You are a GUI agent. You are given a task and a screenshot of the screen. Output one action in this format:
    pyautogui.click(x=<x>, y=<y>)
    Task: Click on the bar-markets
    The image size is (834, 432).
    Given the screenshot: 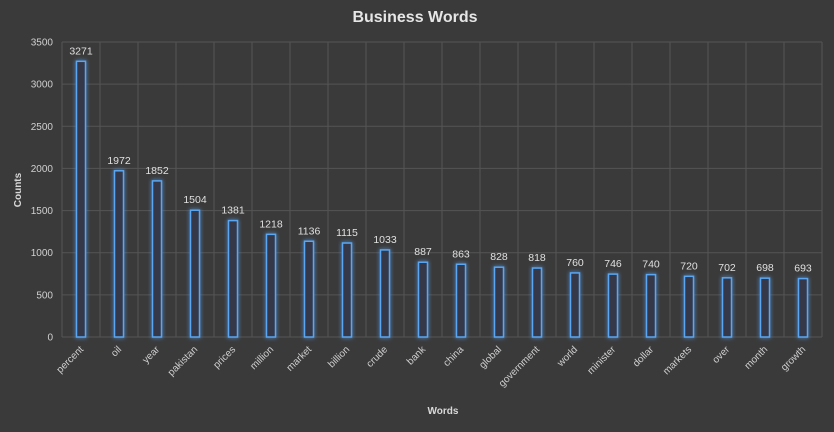 What is the action you would take?
    pyautogui.click(x=689, y=306)
    